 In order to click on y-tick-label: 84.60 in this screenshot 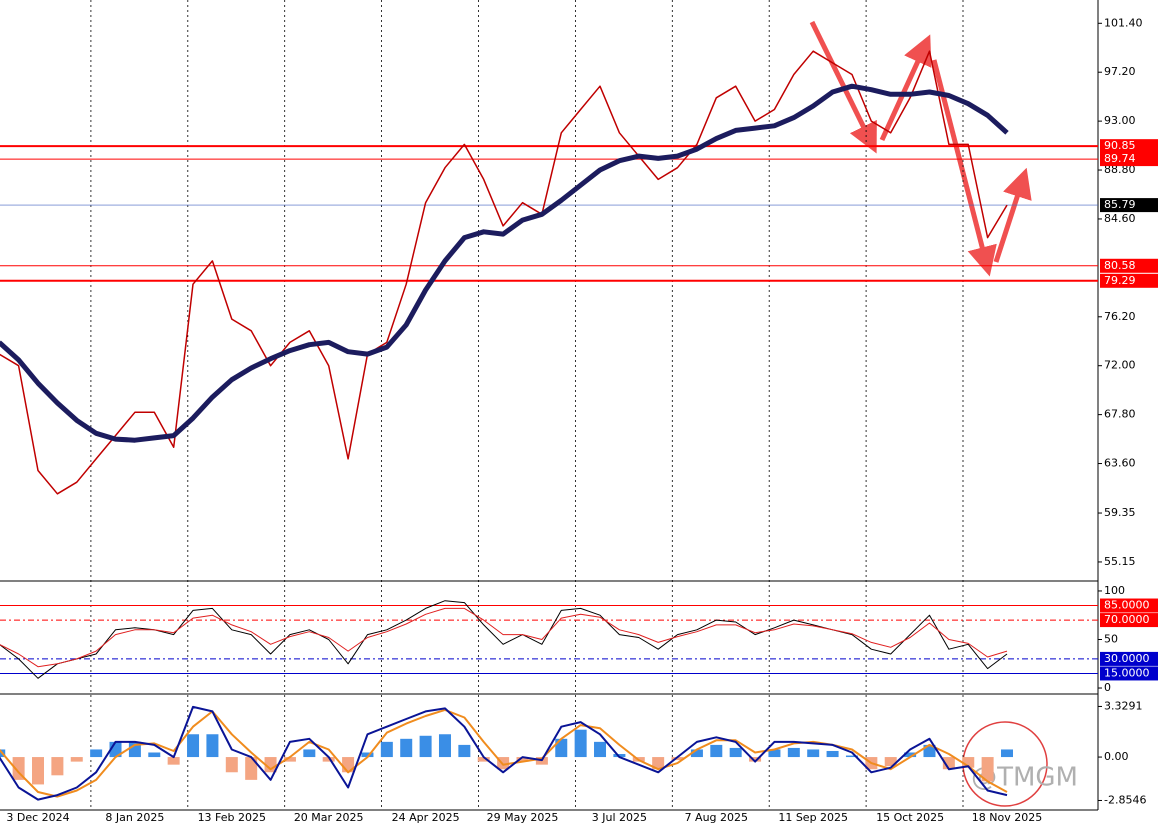, I will do `click(1120, 218)`.